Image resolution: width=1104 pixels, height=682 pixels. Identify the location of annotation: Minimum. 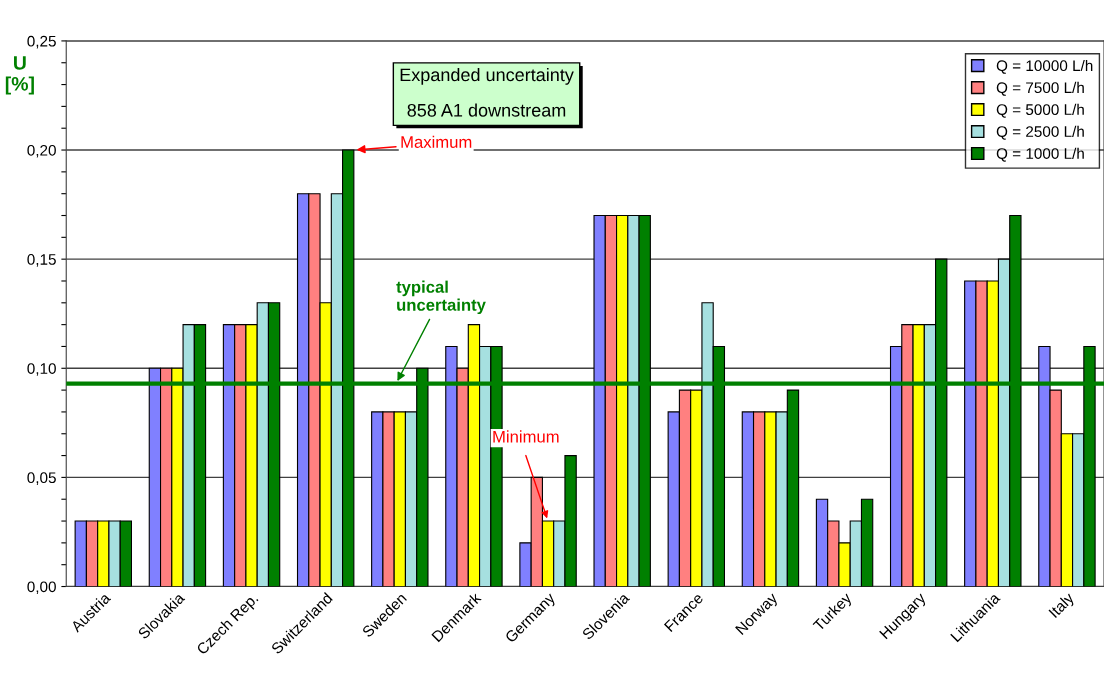
(526, 436).